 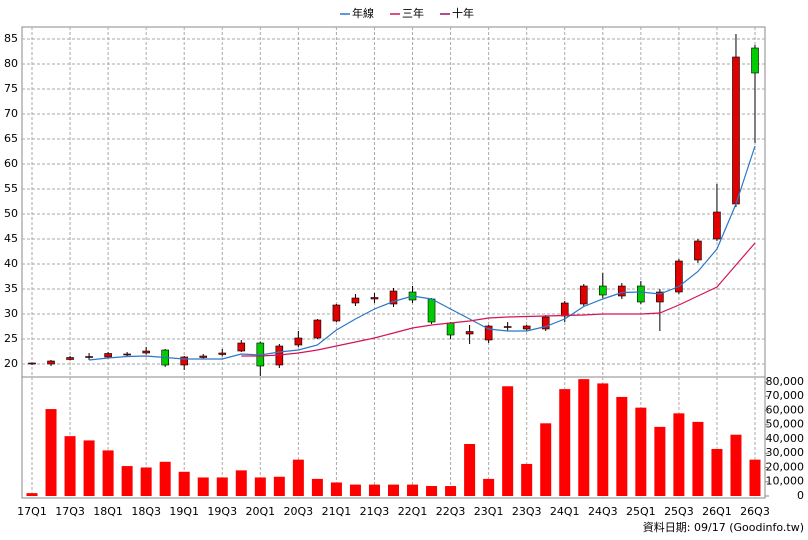 What do you see at coordinates (785, 381) in the screenshot?
I see `y2-tick-label: 80,000` at bounding box center [785, 381].